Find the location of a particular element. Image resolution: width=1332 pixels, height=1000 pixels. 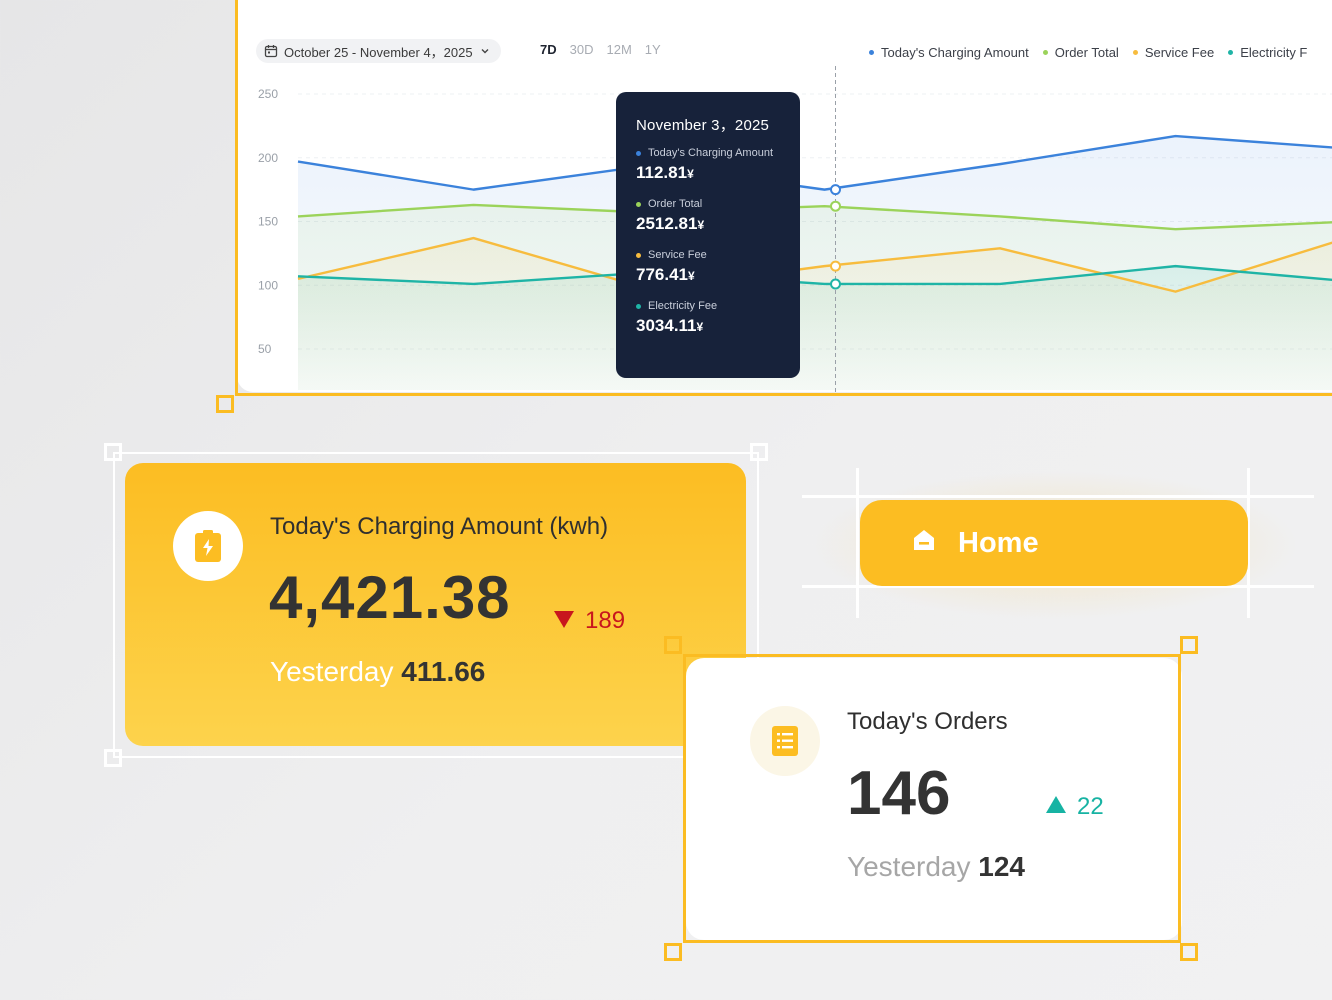

legend-label: Today's Charging Amount is located at coordinates (955, 52).